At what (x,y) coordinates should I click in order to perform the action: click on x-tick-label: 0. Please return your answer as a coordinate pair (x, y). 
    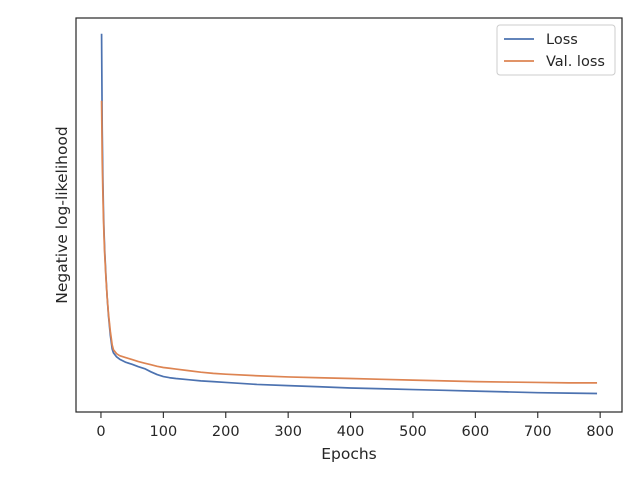
    Looking at the image, I should click on (100, 432).